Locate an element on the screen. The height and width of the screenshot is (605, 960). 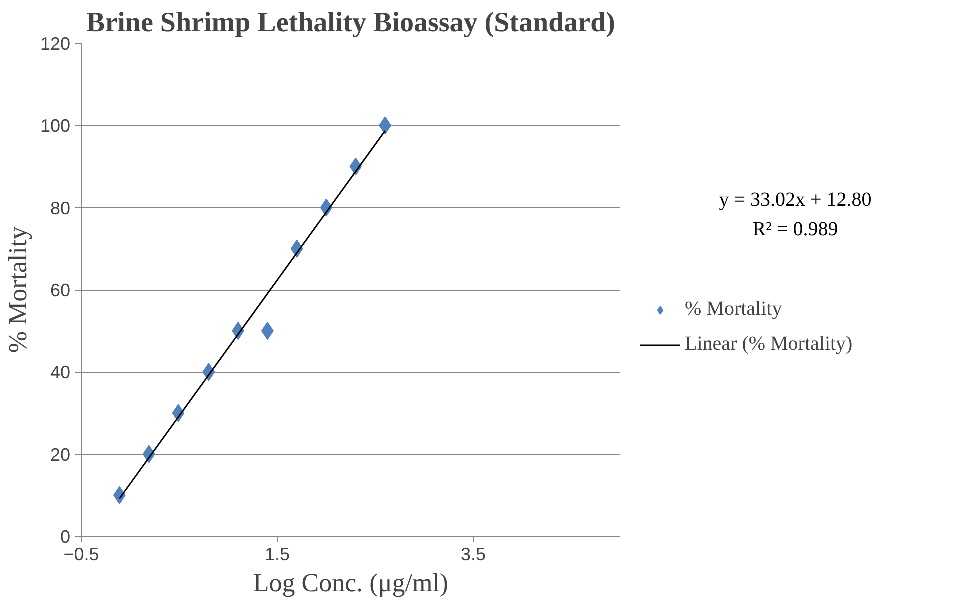
legend-label: Linear (% Mortality) is located at coordinates (769, 344).